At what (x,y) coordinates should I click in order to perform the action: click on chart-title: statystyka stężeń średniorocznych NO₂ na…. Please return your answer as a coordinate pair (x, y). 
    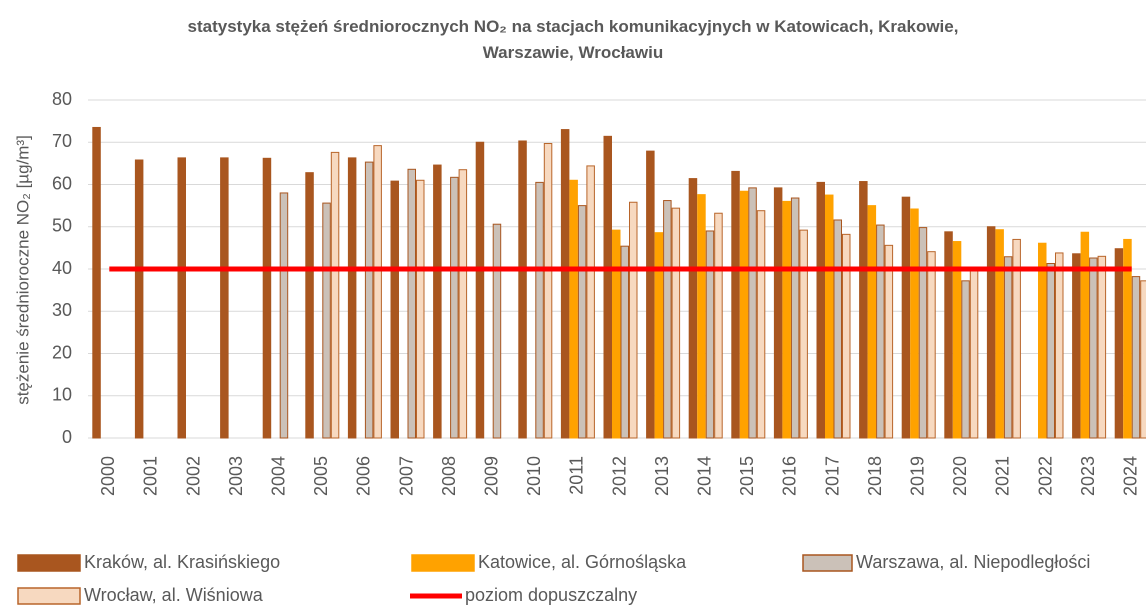
    Looking at the image, I should click on (573, 39).